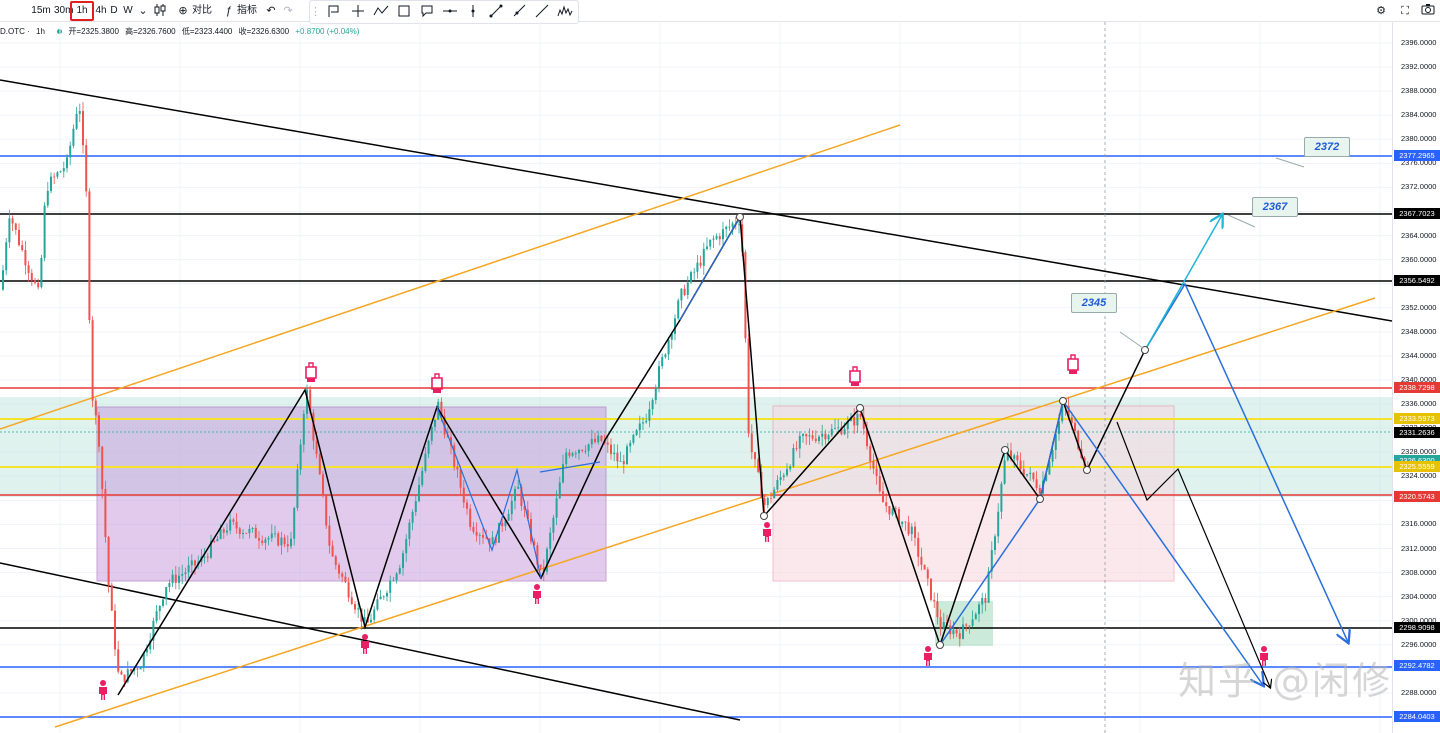  I want to click on drag-handle-icon: ⋮, so click(315, 12).